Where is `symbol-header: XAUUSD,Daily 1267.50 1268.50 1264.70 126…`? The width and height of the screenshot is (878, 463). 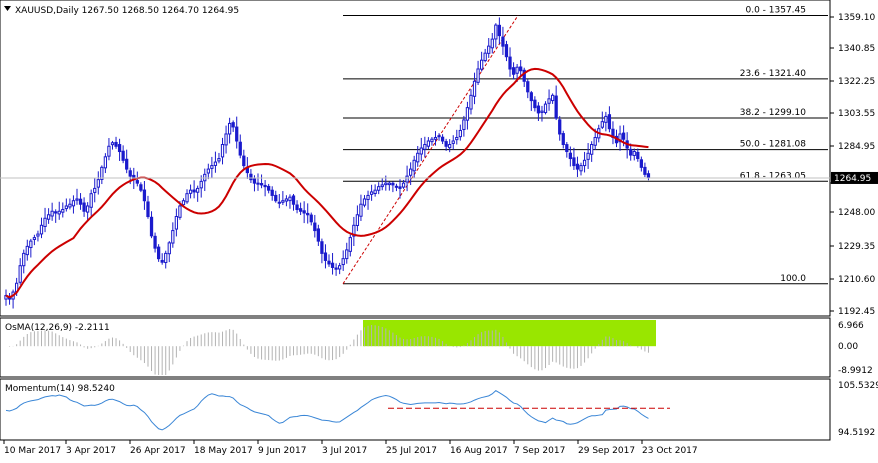 symbol-header: XAUUSD,Daily 1267.50 1268.50 1264.70 126… is located at coordinates (121, 11).